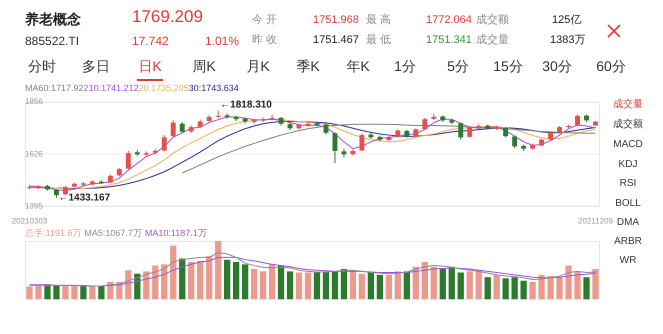  Describe the element at coordinates (628, 144) in the screenshot. I see `text: MACD` at that location.